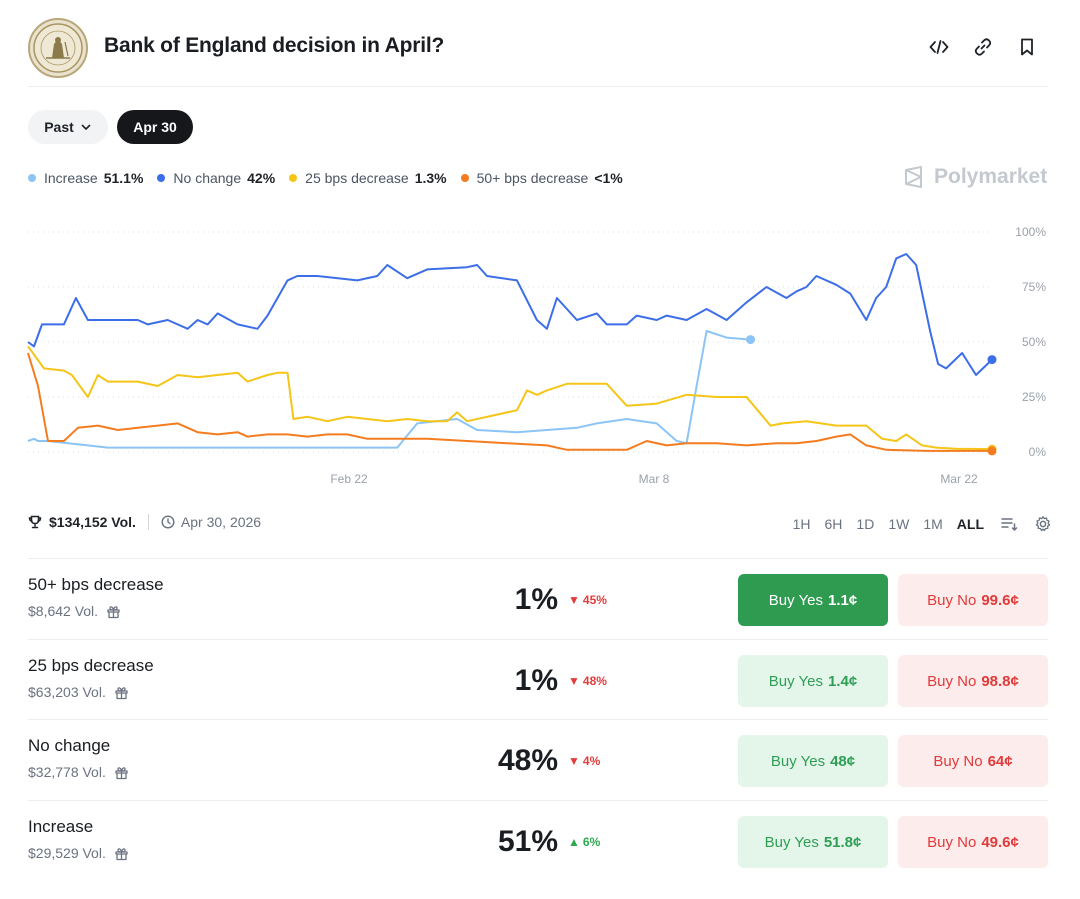  I want to click on range-1d: 1D, so click(865, 524).